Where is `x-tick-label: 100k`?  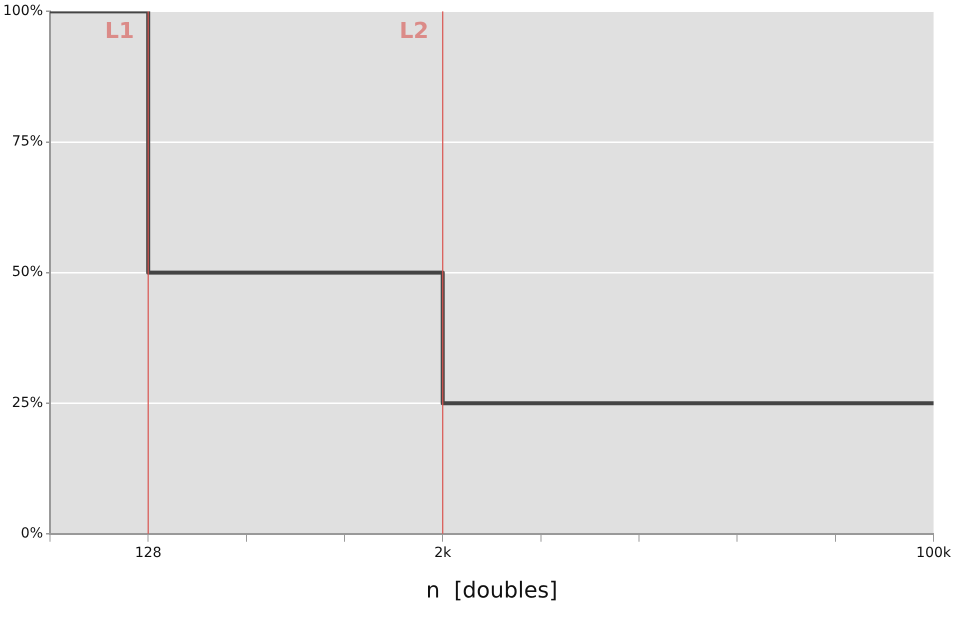 x-tick-label: 100k is located at coordinates (934, 552).